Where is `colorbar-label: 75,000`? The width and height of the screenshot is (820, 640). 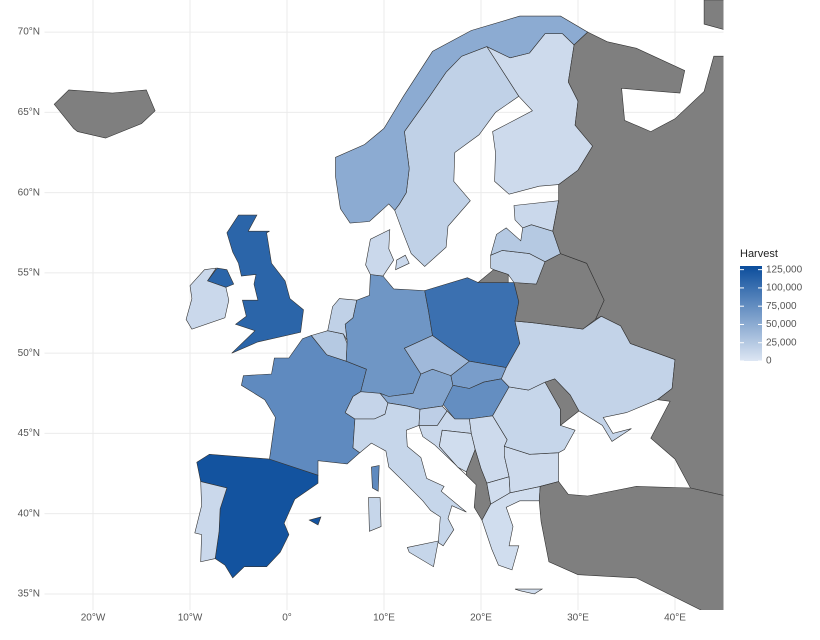
colorbar-label: 75,000 is located at coordinates (781, 306).